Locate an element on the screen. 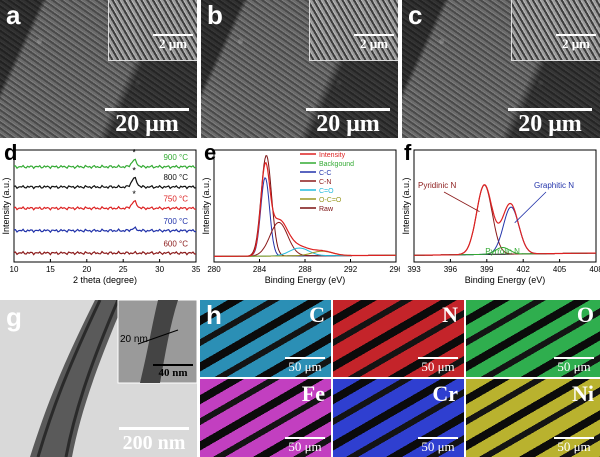  eds-map-o: O 50 μm is located at coordinates (533, 338).